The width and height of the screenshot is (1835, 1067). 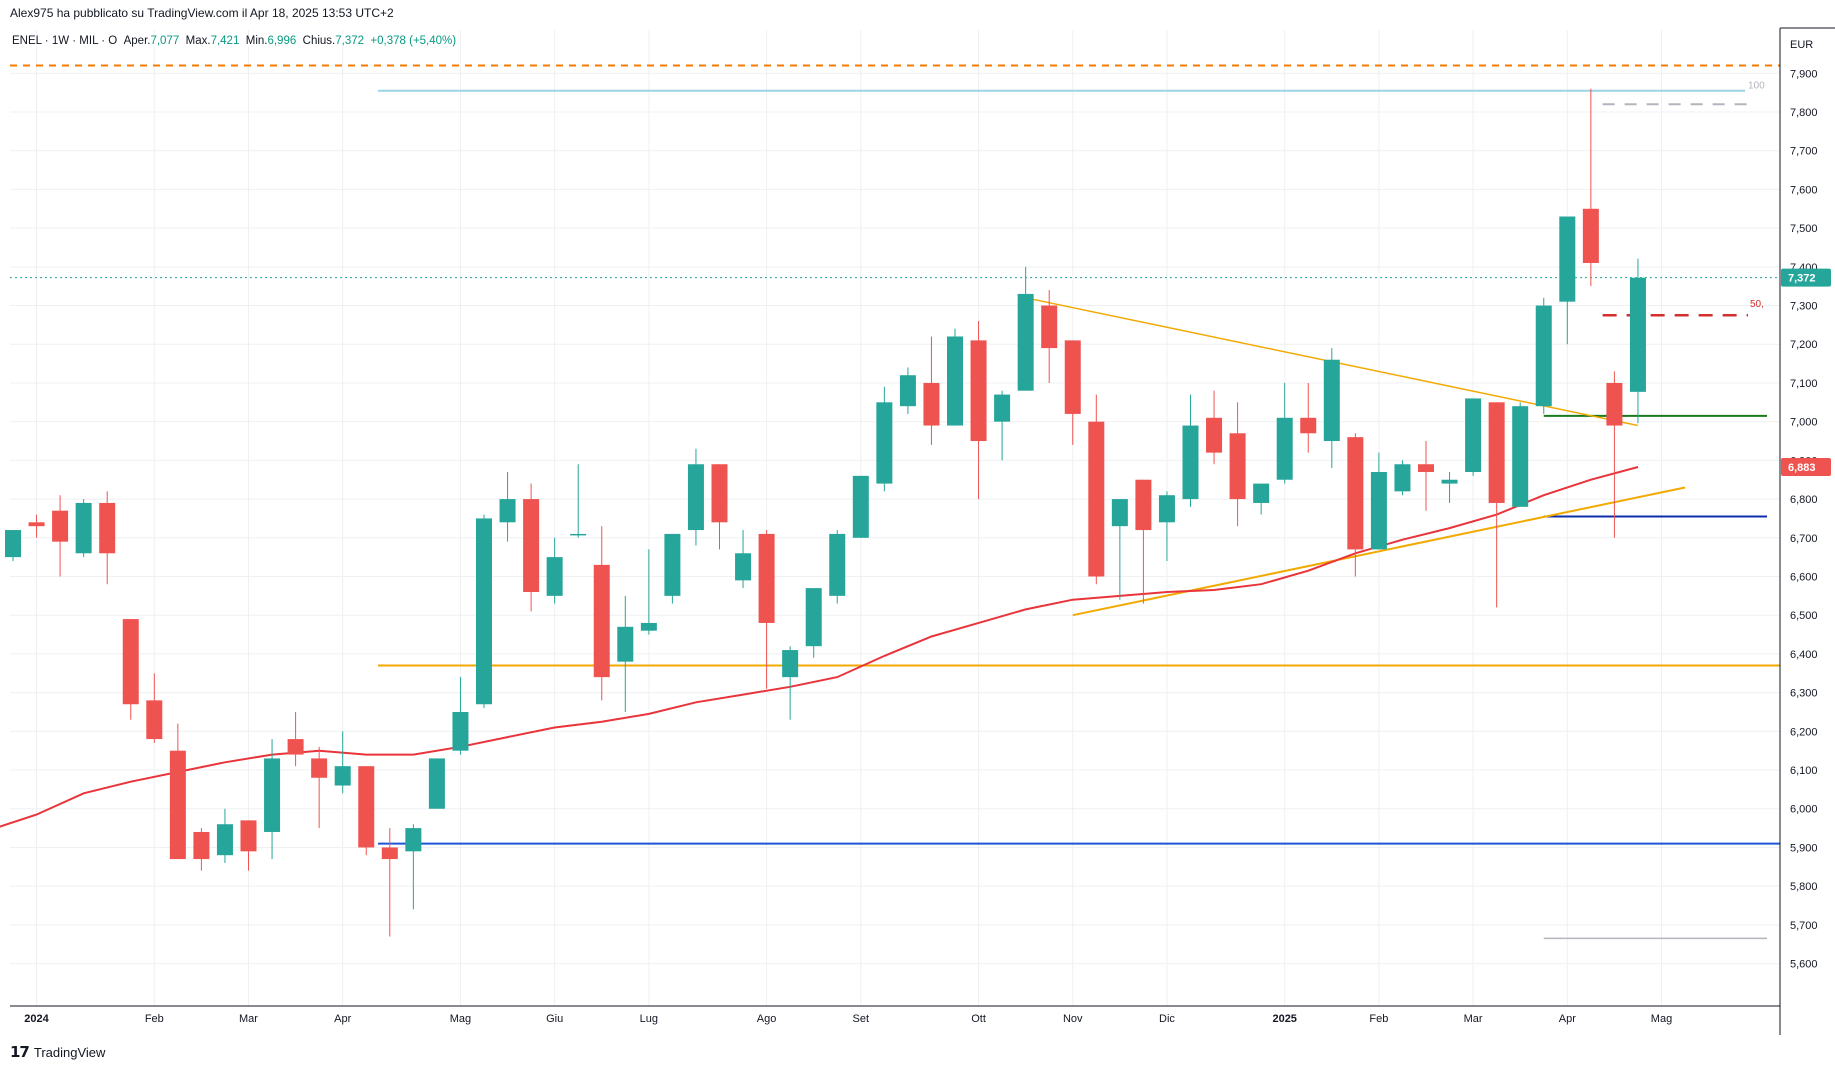 What do you see at coordinates (165, 41) in the screenshot?
I see `legend-open-value: 7,077` at bounding box center [165, 41].